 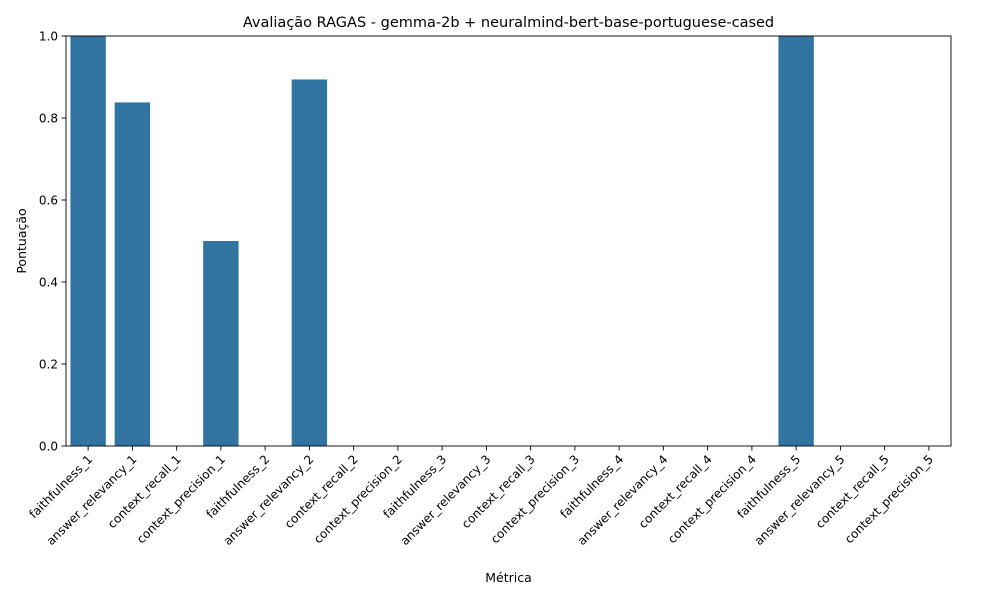 What do you see at coordinates (48, 282) in the screenshot?
I see `y-tick-label: 0.4` at bounding box center [48, 282].